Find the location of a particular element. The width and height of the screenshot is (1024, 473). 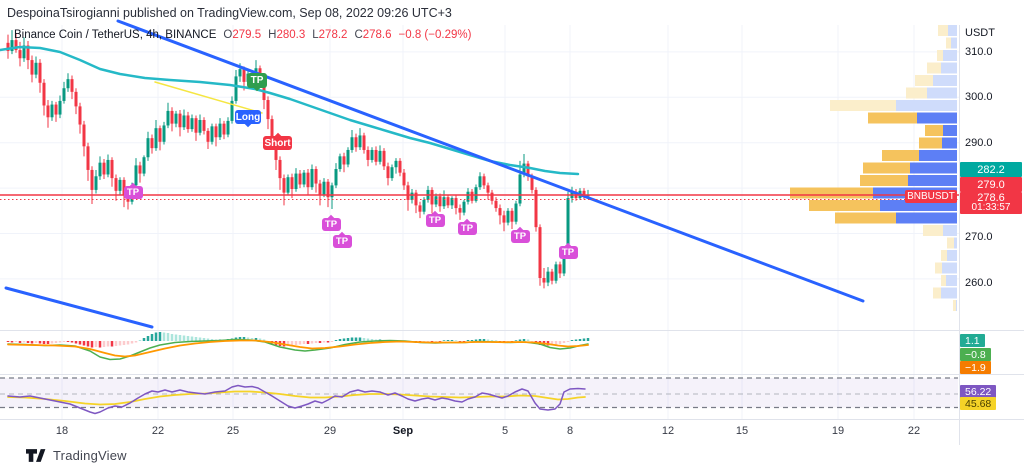

price-label-alert: 279.0 is located at coordinates (991, 184).